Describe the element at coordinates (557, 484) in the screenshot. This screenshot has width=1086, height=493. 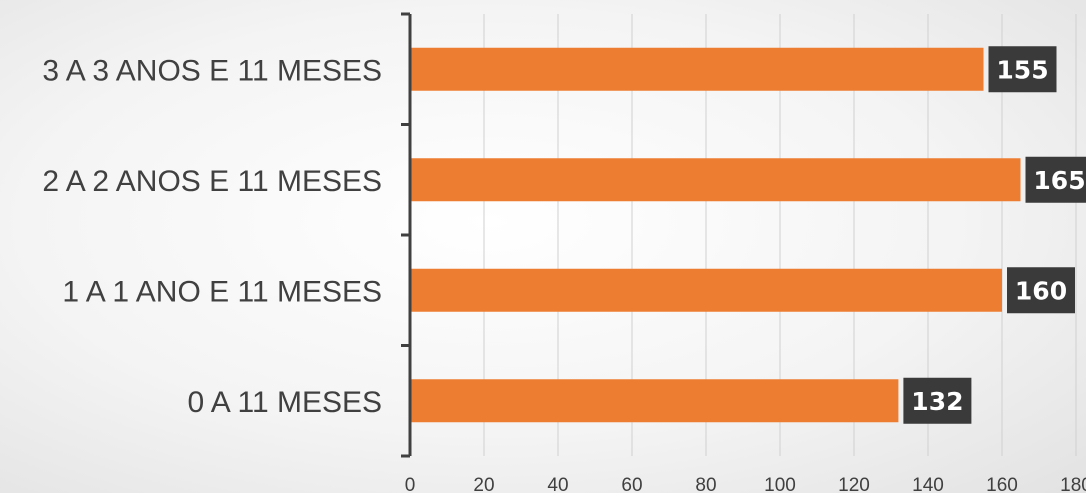
I see `x-tick-label: 40` at that location.